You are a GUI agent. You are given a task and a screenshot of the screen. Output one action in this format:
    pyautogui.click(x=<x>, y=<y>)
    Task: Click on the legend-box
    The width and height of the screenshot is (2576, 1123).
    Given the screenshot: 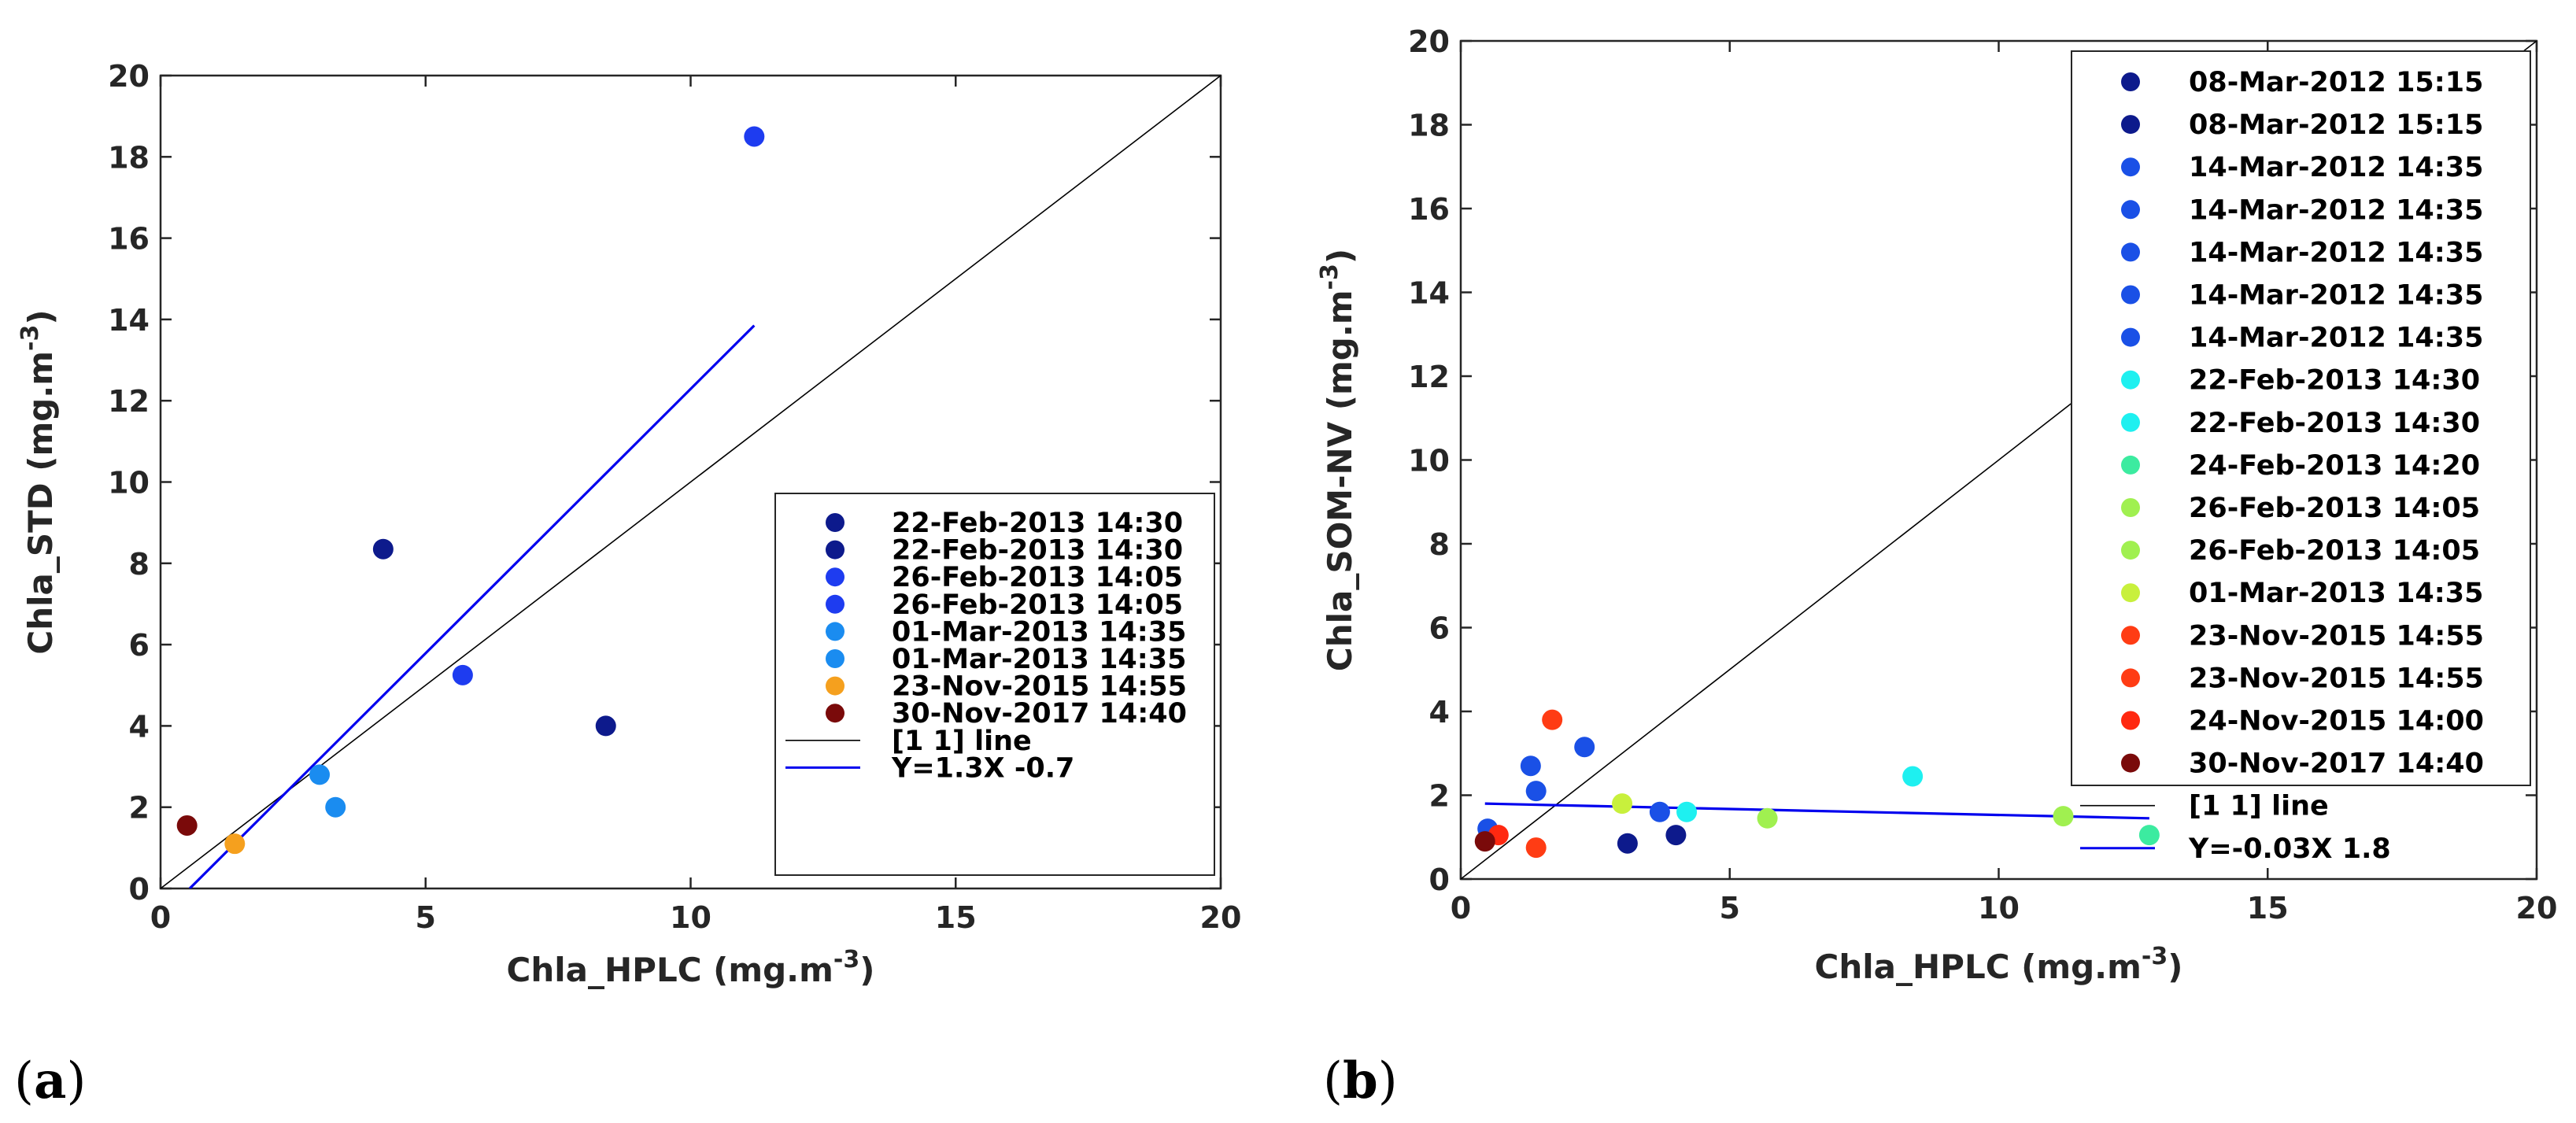 What is the action you would take?
    pyautogui.click(x=994, y=684)
    